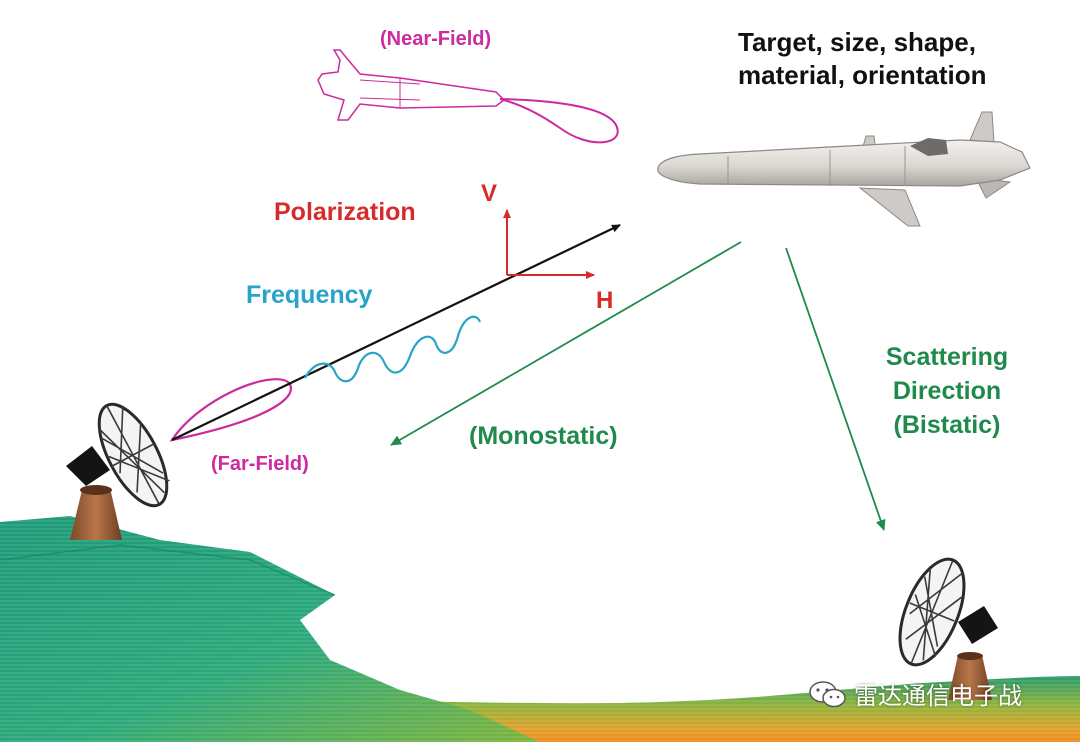  I want to click on target-missile, so click(844, 169).